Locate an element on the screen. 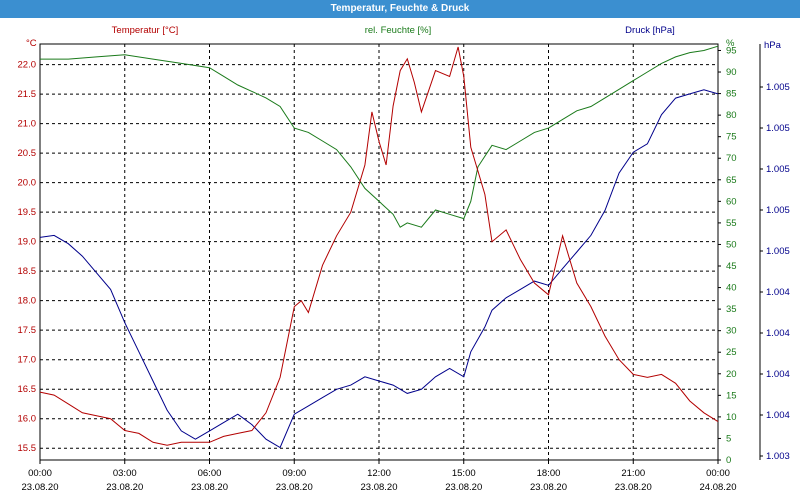  pressure-axis-unit: hPa is located at coordinates (773, 45).